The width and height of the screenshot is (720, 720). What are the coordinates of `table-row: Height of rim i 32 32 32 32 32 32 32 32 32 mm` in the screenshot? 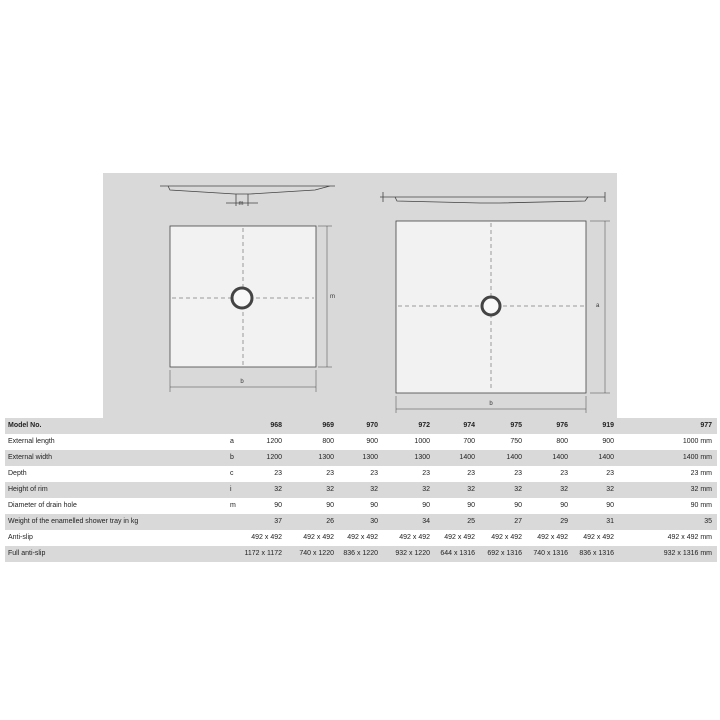 It's located at (361, 490).